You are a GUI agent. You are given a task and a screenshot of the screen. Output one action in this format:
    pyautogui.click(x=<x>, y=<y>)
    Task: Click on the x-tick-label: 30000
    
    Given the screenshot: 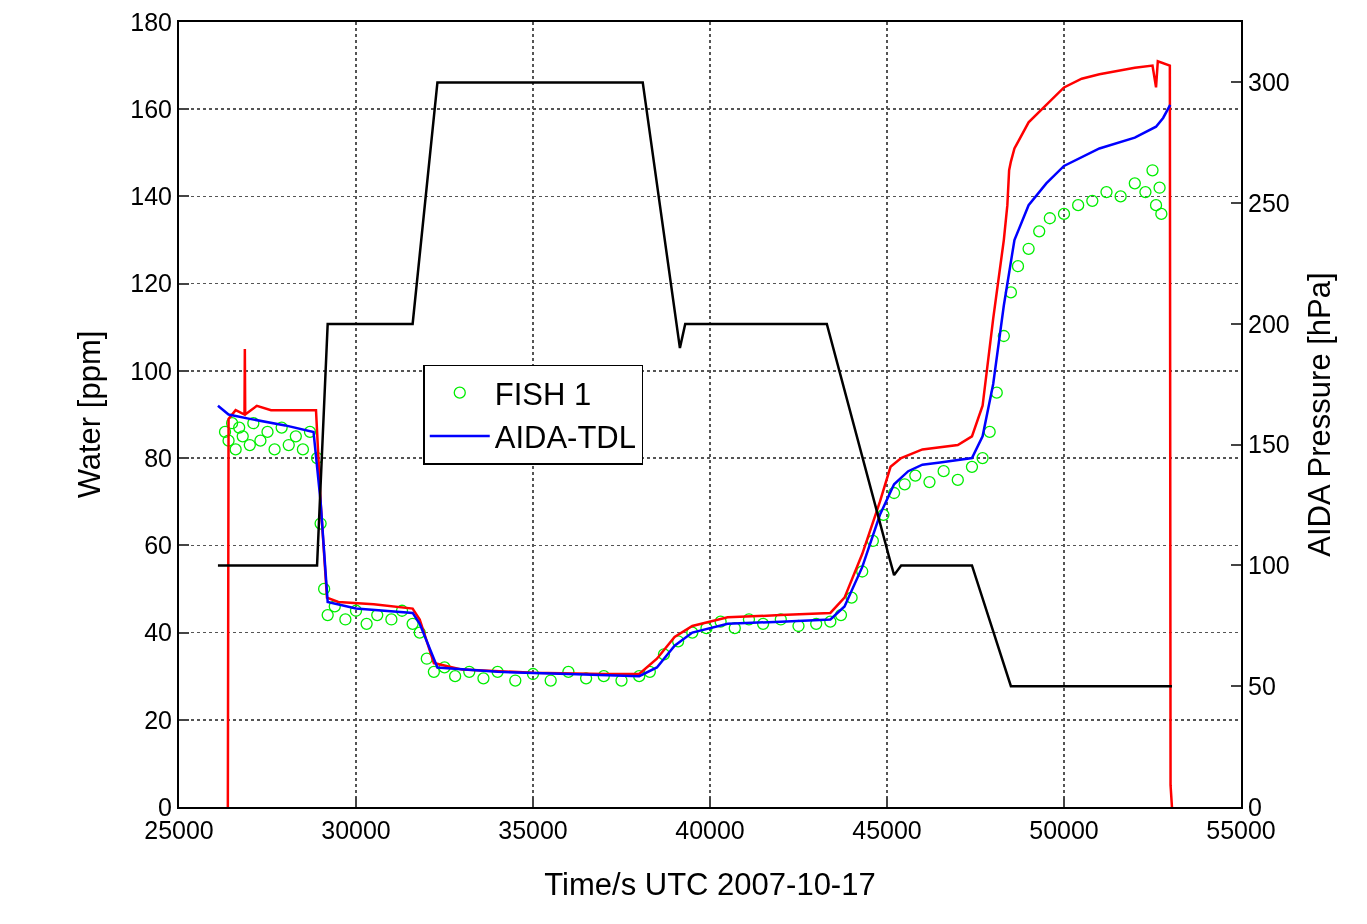 What is the action you would take?
    pyautogui.click(x=356, y=830)
    